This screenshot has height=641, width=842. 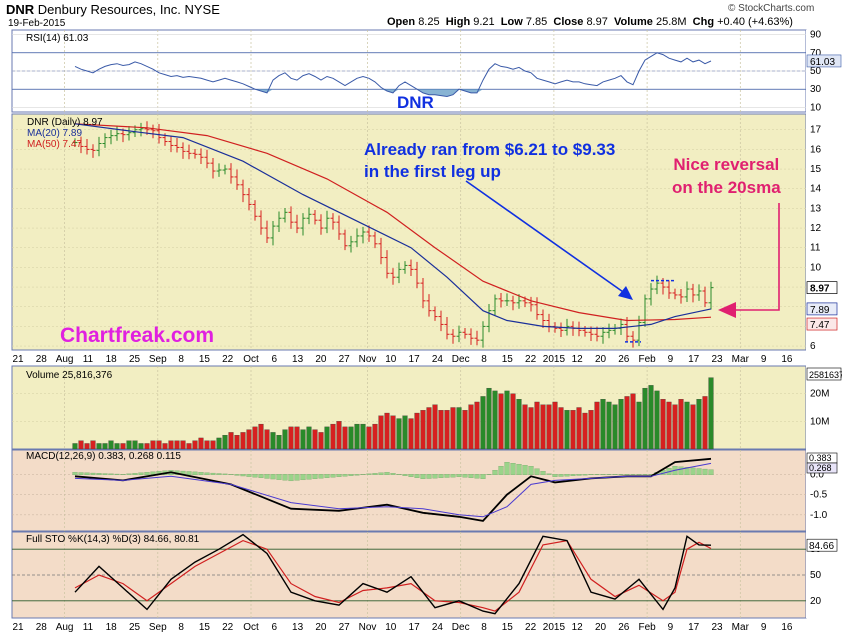 I want to click on time-axis-label-bottom: 17, so click(x=694, y=627).